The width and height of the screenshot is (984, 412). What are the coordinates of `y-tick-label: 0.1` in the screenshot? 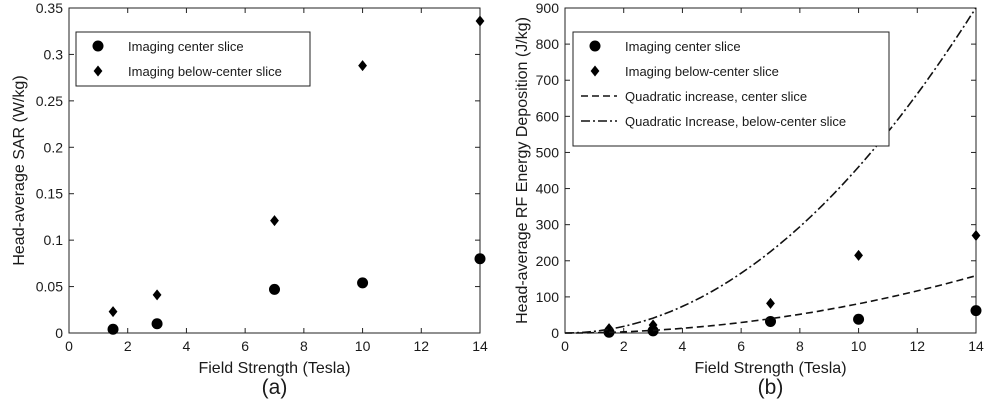 It's located at (54, 240).